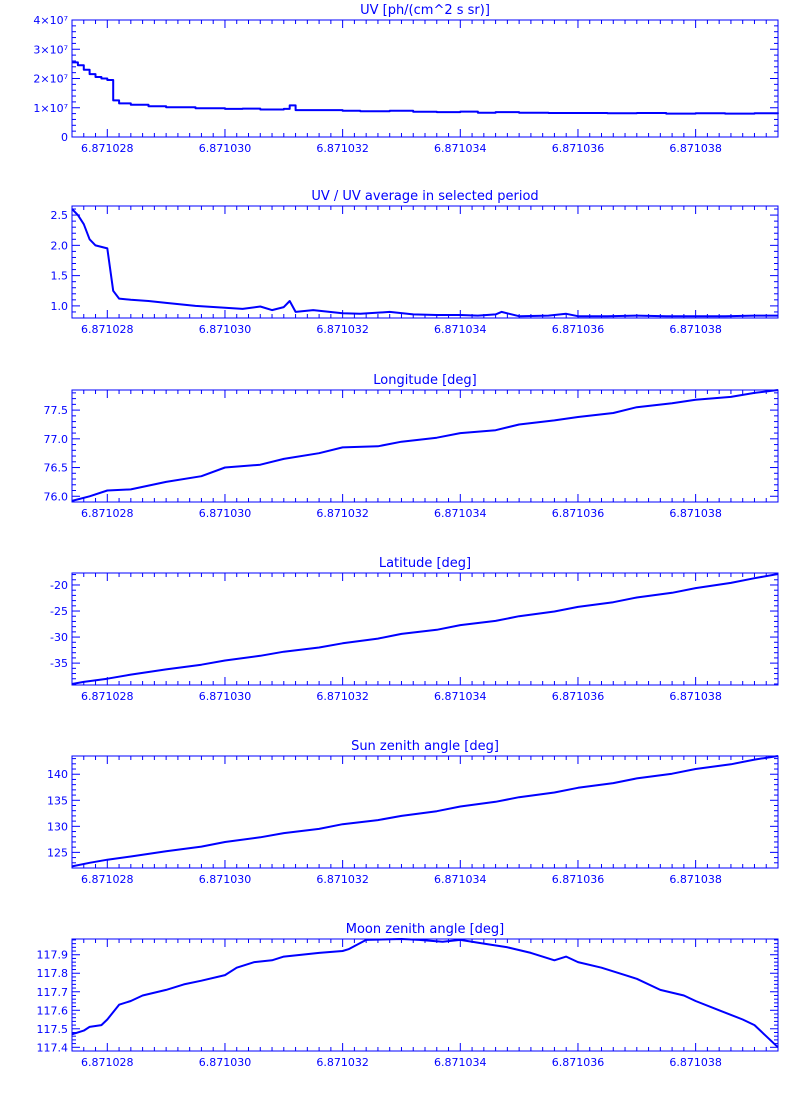  I want to click on chart-title: Sun zenith angle [deg], so click(425, 746).